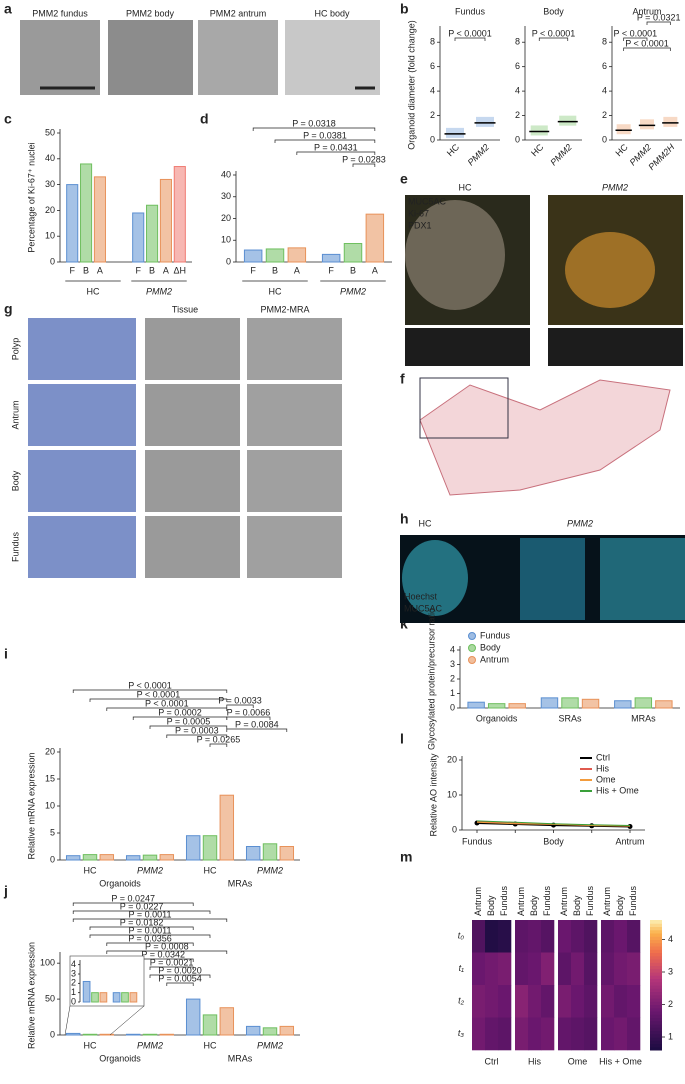 The image size is (685, 1084). I want to click on column-label: Fundus, so click(590, 900).